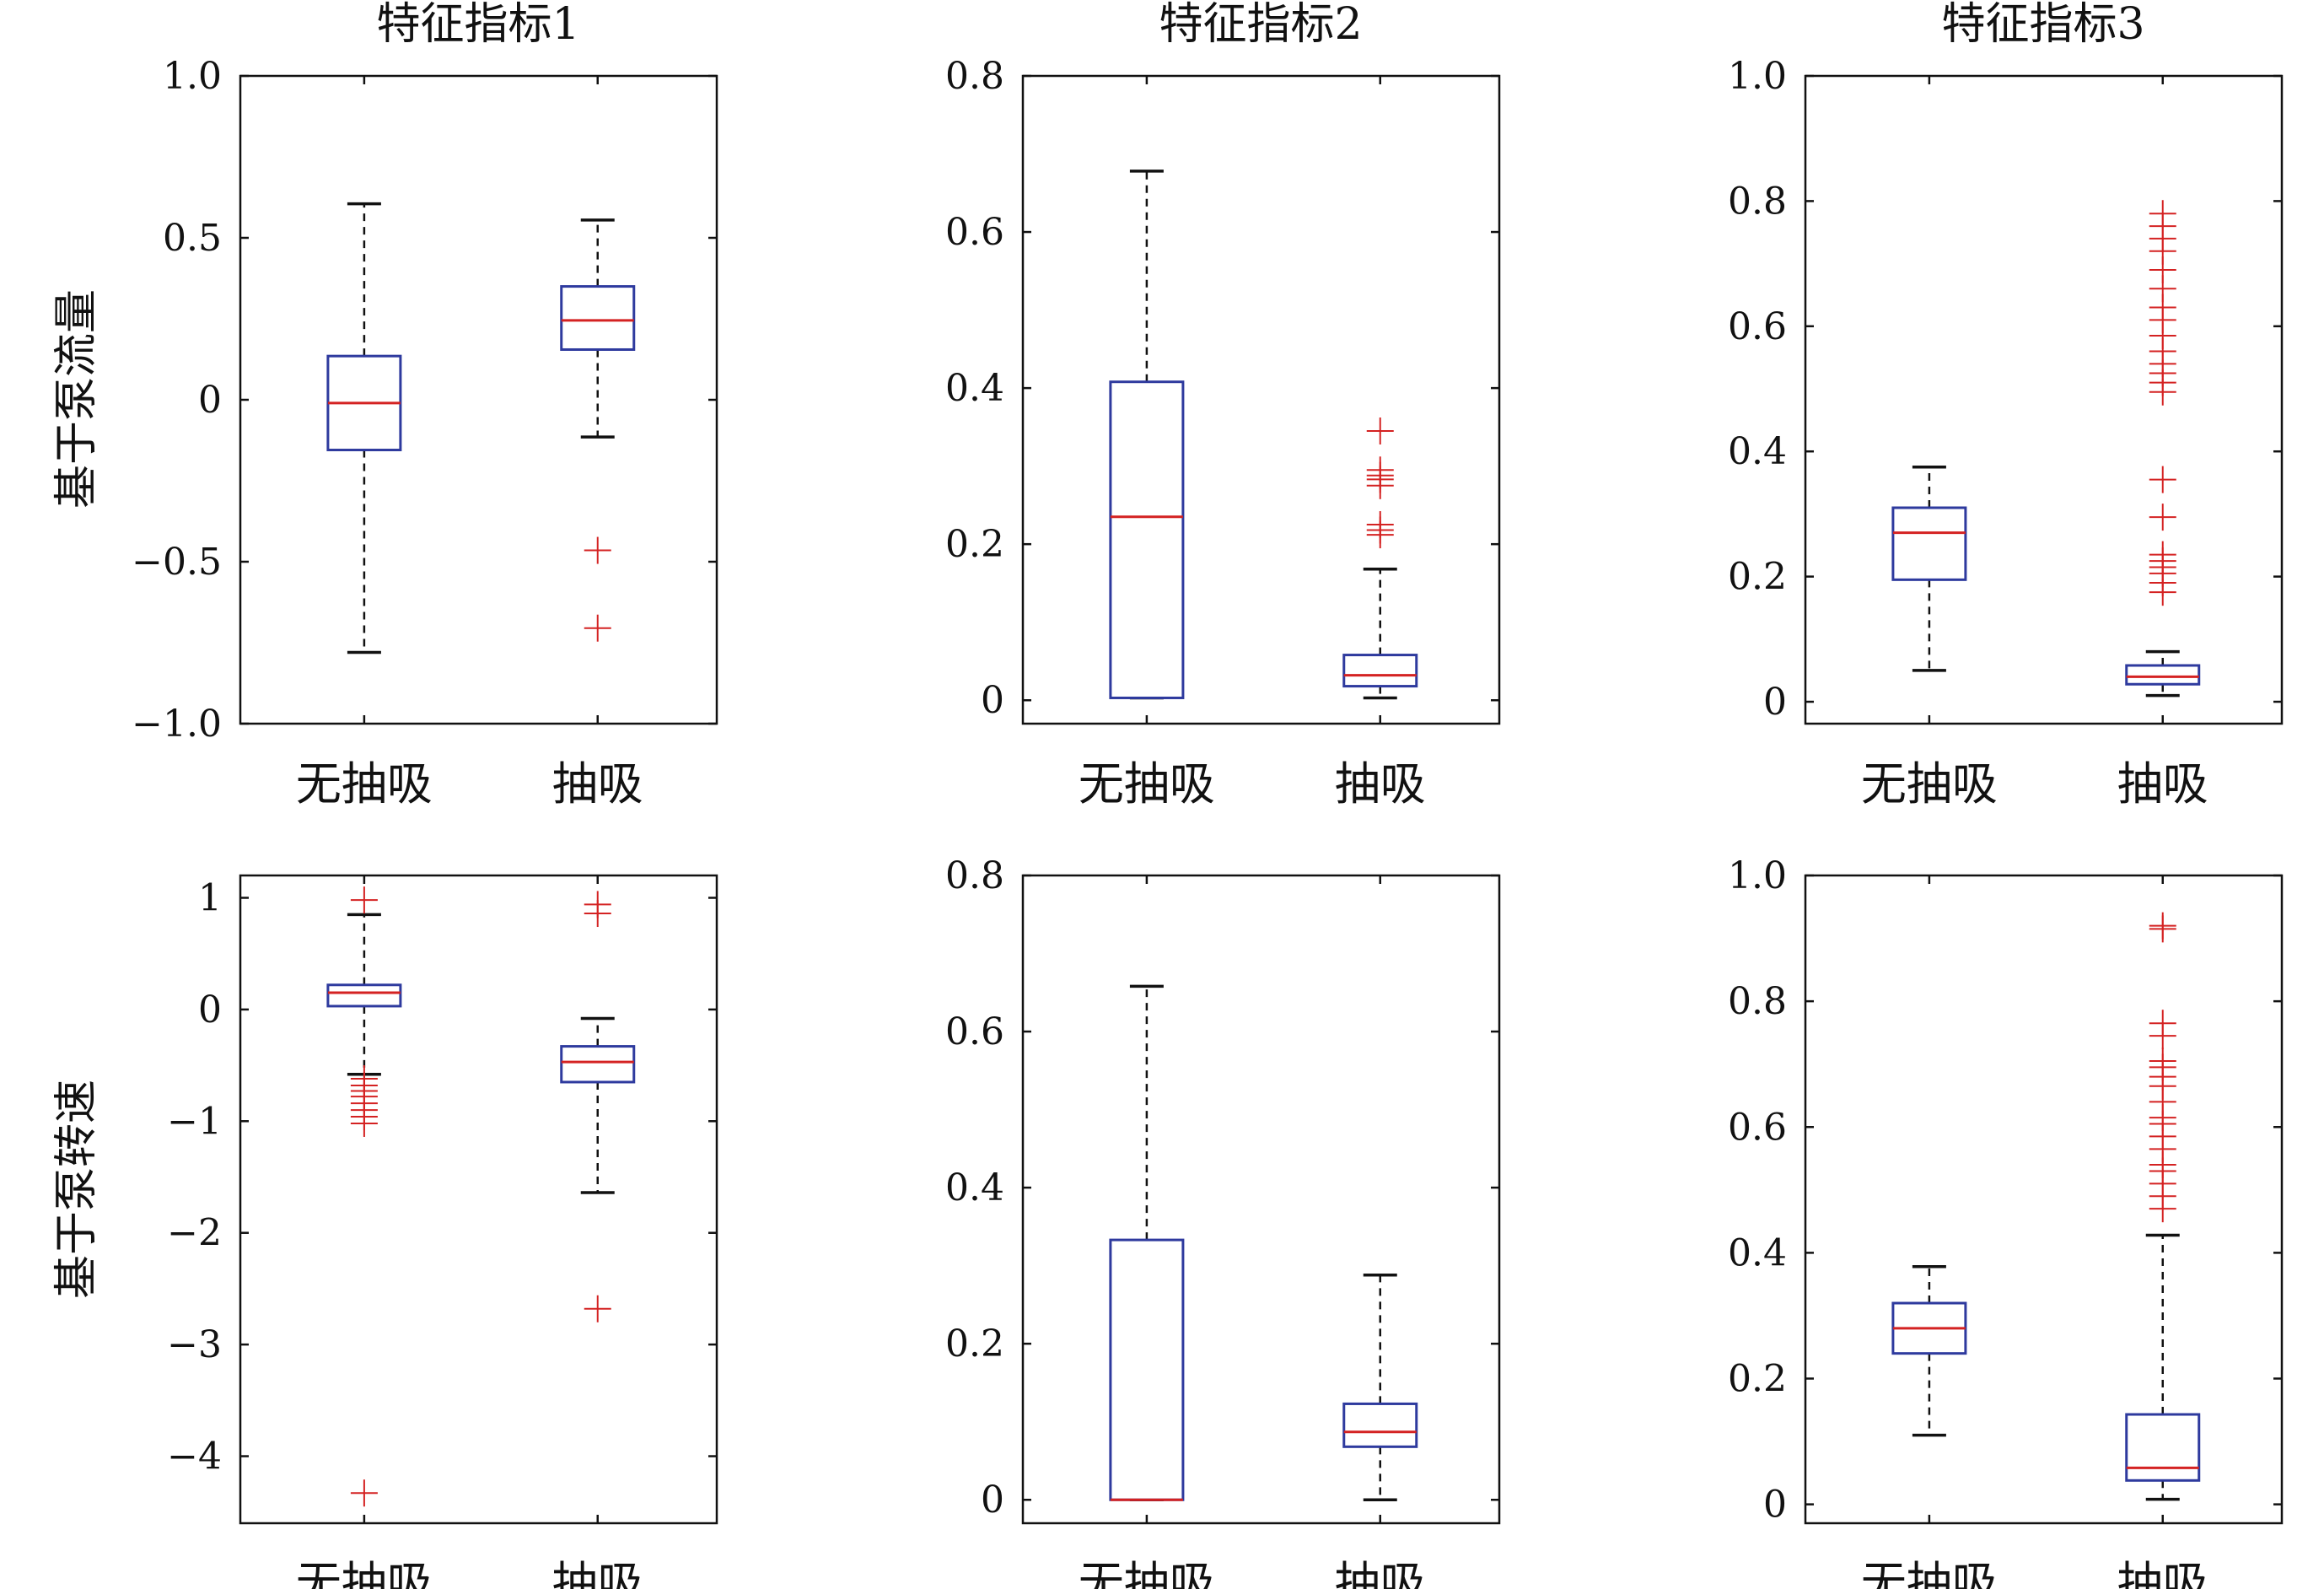 This screenshot has width=2324, height=1589. Describe the element at coordinates (76, 1189) in the screenshot. I see `row-label-2: 基于泵转速` at that location.